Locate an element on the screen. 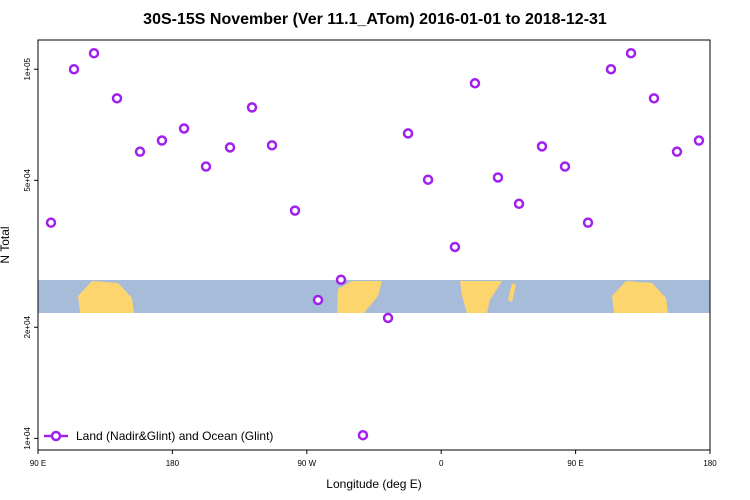 Image resolution: width=750 pixels, height=500 pixels. x-tick-label: 0 is located at coordinates (441, 463).